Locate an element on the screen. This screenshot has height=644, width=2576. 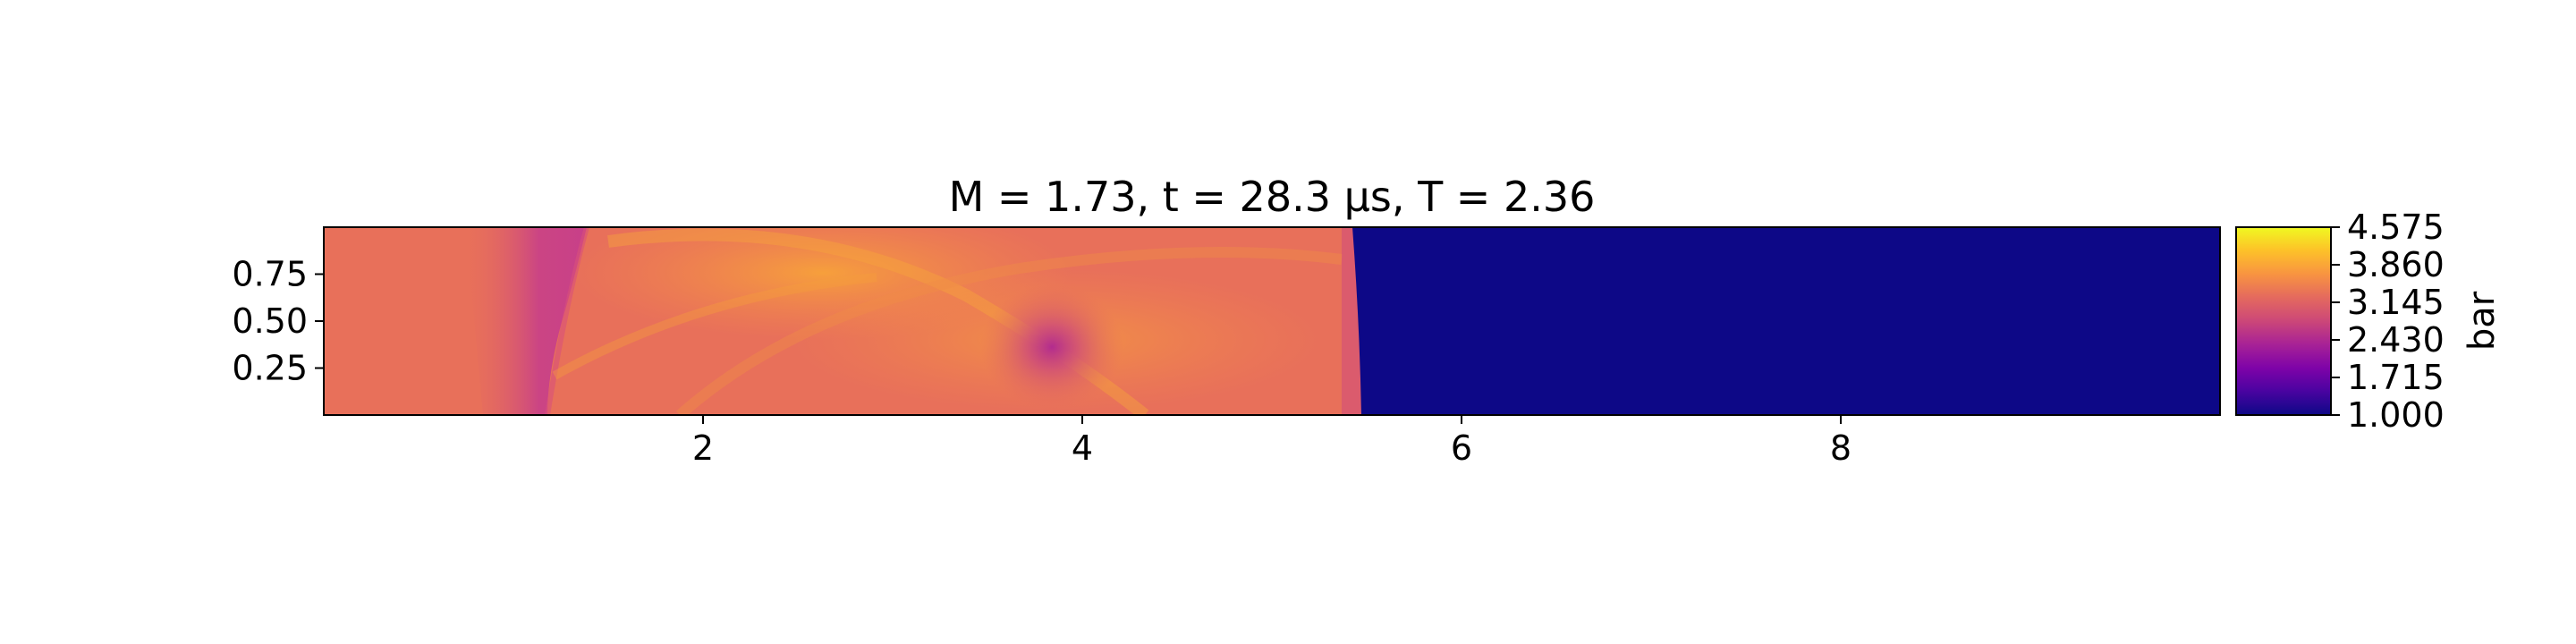
x-tick-label: 6 is located at coordinates (1461, 448).